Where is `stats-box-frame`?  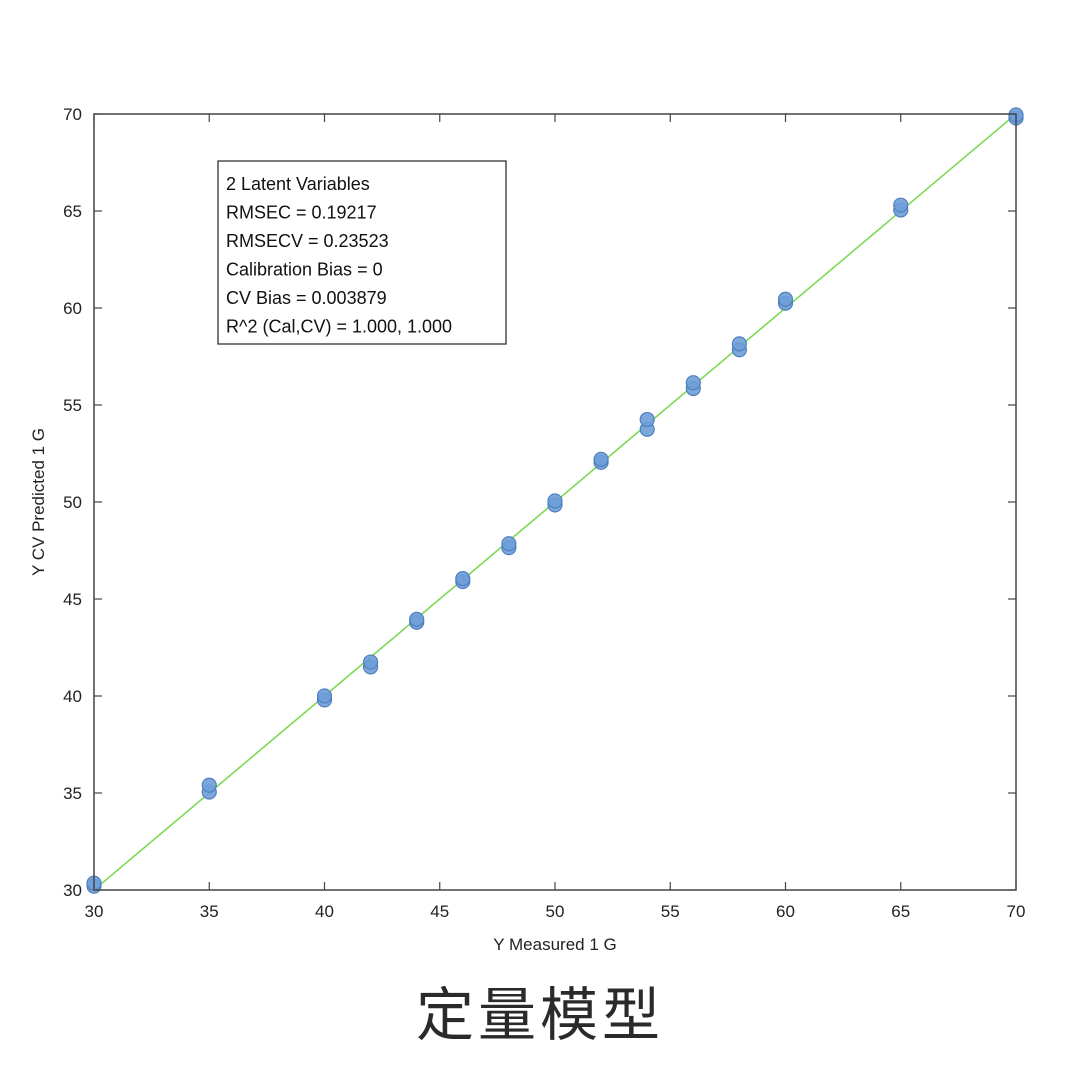 stats-box-frame is located at coordinates (362, 252).